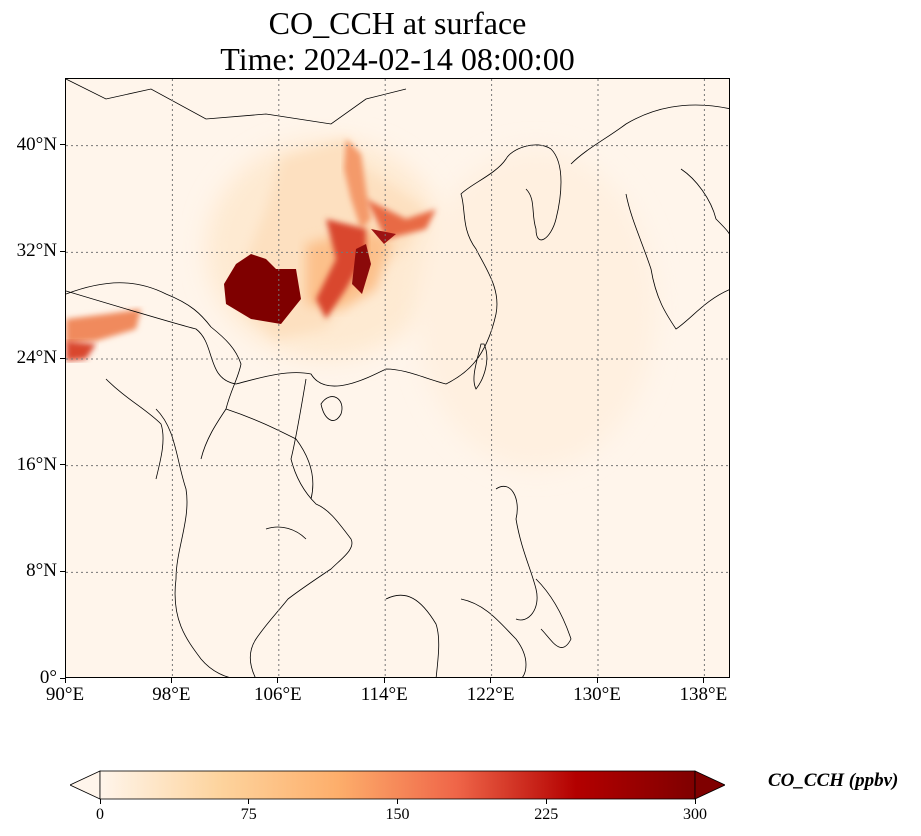 The height and width of the screenshot is (836, 921). Describe the element at coordinates (397, 814) in the screenshot. I see `colorbar-tick-label: 150` at that location.